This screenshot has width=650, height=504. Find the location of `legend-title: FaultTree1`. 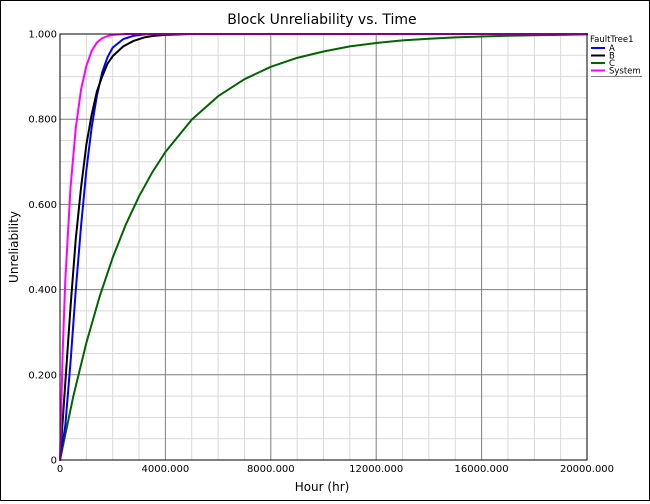

legend-title: FaultTree1 is located at coordinates (612, 40).